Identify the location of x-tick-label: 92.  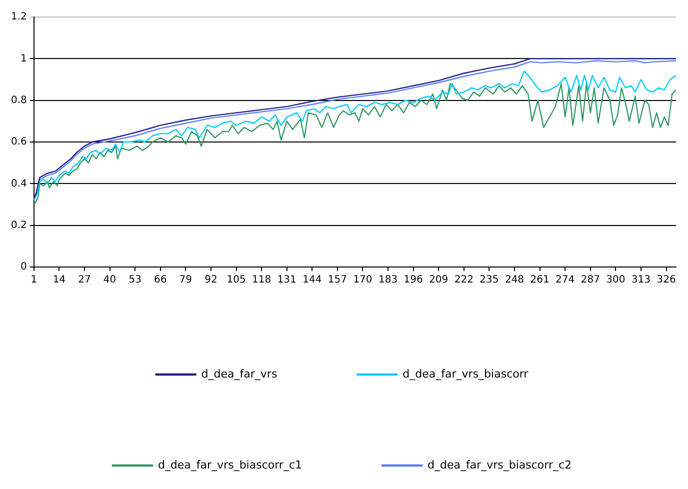
(211, 280).